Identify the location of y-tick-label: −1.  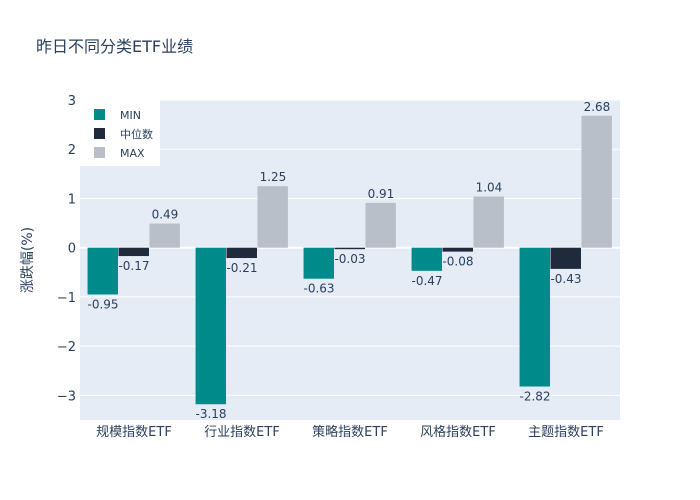
(66, 298).